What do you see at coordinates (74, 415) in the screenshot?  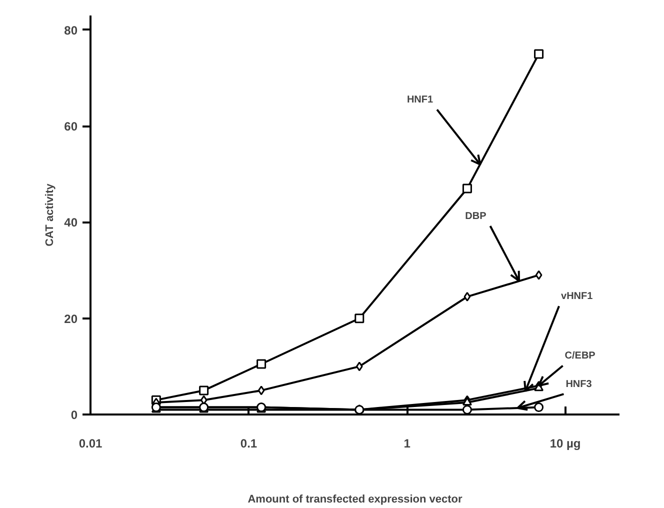 I see `y-tick-label: 0` at bounding box center [74, 415].